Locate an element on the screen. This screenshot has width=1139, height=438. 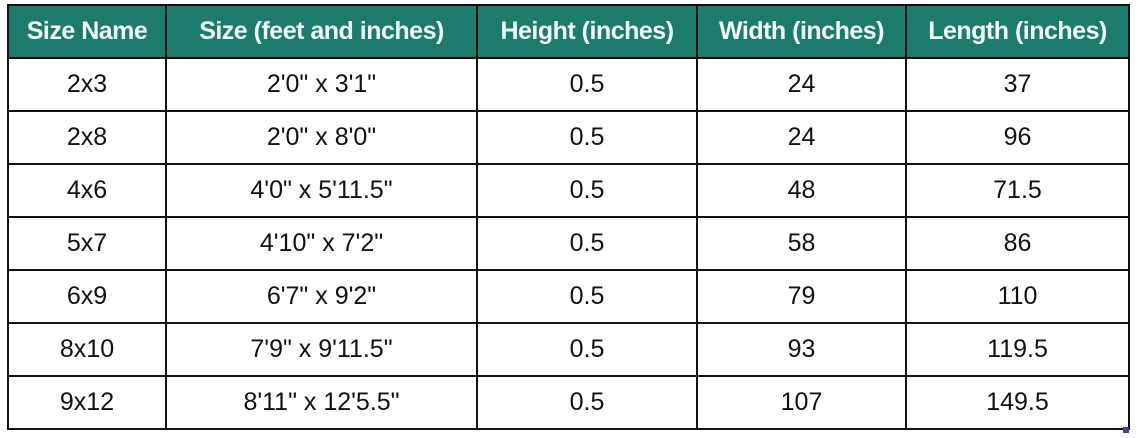
cell-length: 119.5 is located at coordinates (1017, 349).